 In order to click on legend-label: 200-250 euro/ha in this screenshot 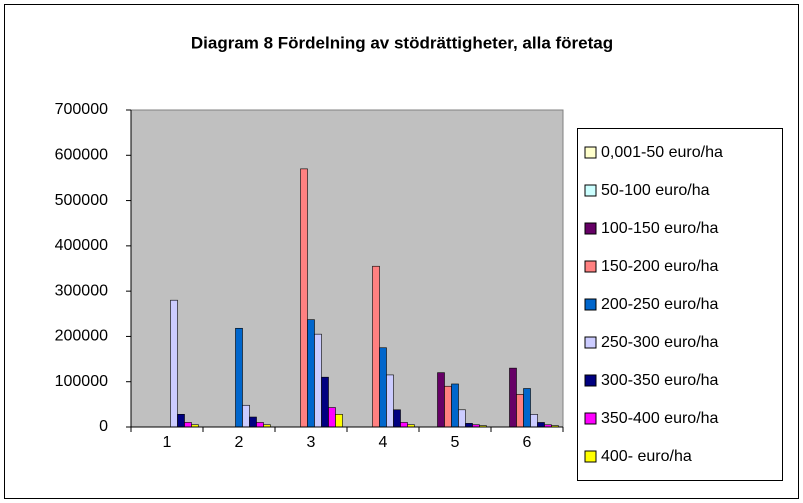, I will do `click(660, 304)`.